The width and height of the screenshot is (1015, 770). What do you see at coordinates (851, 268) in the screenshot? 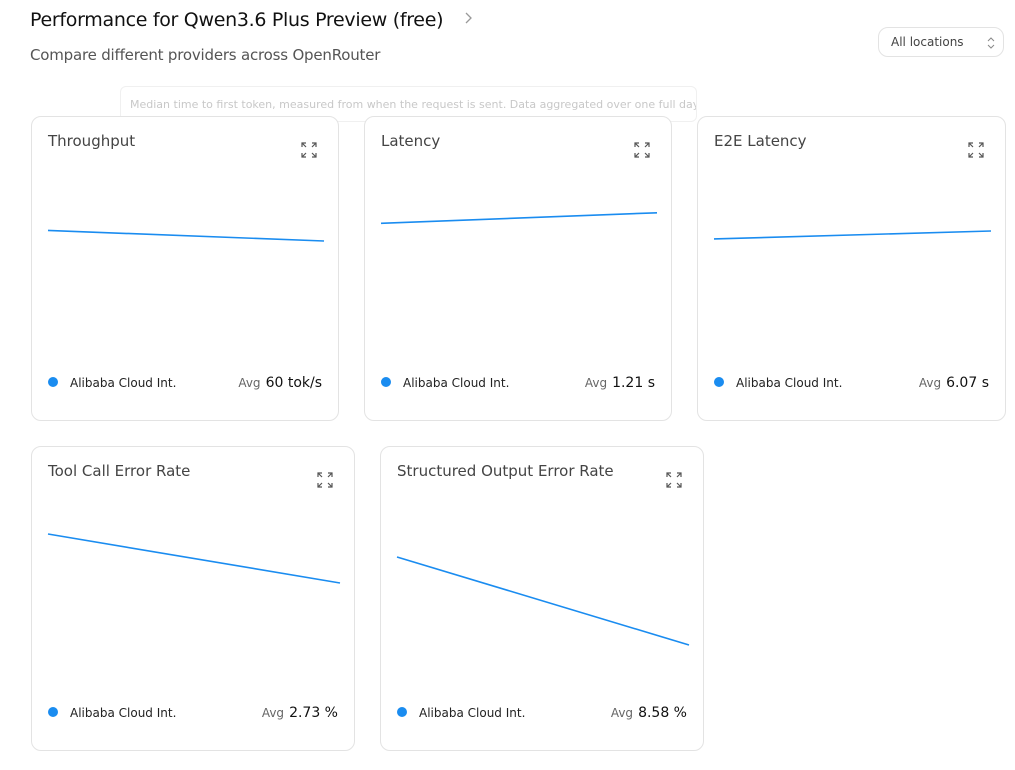
I see `metric-card: E2E Latency Alibaba Cloud Int. Avg 6.07 s` at bounding box center [851, 268].